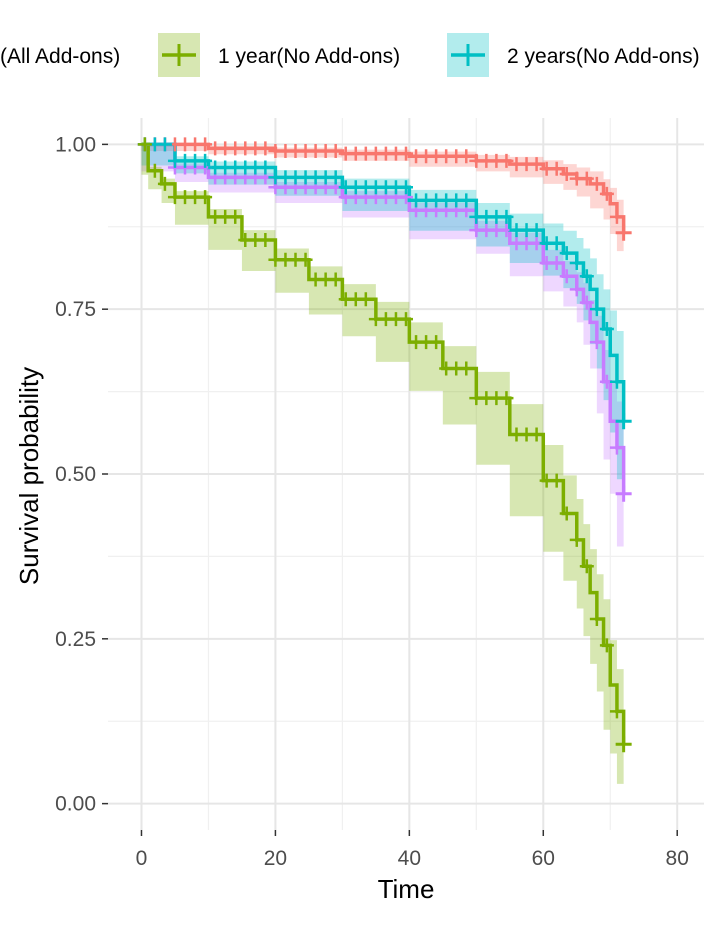  What do you see at coordinates (75, 804) in the screenshot?
I see `y-tick-label: 0.00` at bounding box center [75, 804].